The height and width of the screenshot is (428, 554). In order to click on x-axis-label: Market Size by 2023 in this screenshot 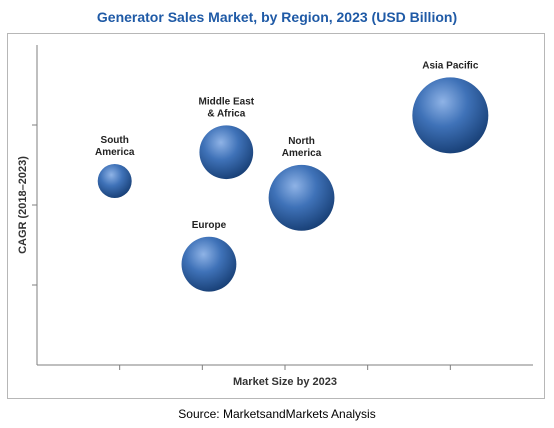, I will do `click(285, 382)`.